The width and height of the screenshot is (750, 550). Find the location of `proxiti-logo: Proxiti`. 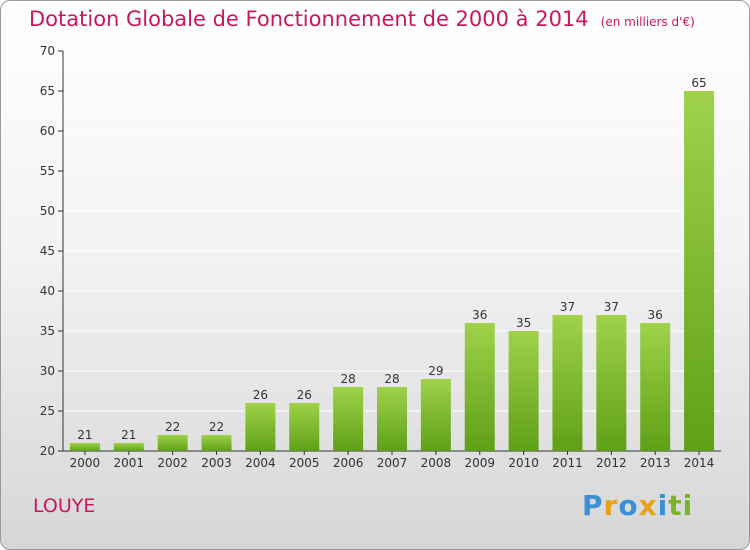

proxiti-logo: Proxiti is located at coordinates (637, 505).